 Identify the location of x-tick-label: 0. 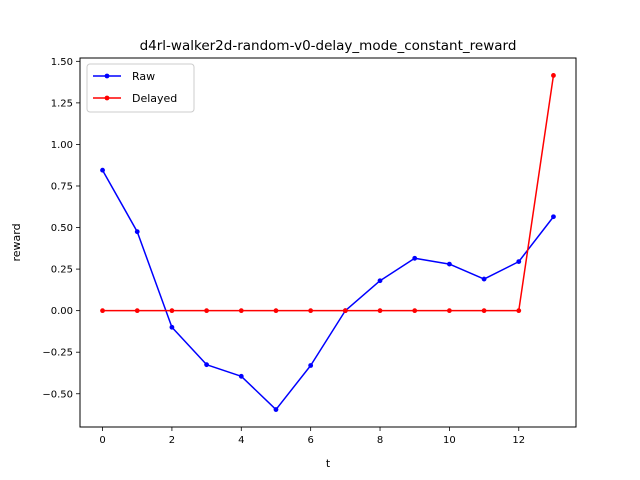
(102, 440).